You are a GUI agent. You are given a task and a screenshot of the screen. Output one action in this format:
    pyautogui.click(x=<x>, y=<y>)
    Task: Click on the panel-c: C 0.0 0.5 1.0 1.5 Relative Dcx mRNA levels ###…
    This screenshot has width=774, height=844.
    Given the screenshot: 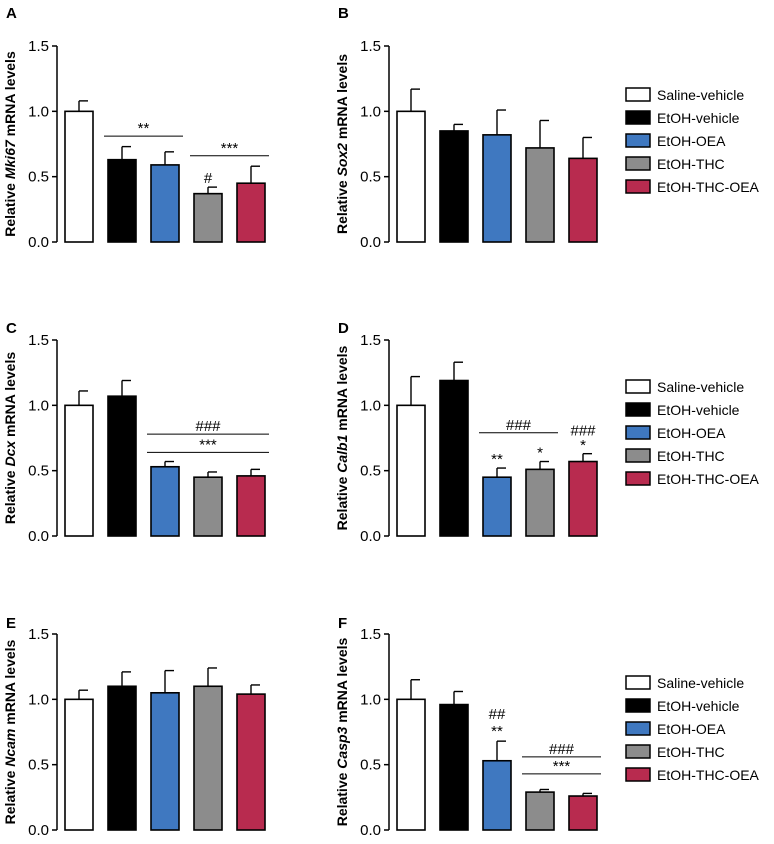 What is the action you would take?
    pyautogui.click(x=135, y=432)
    